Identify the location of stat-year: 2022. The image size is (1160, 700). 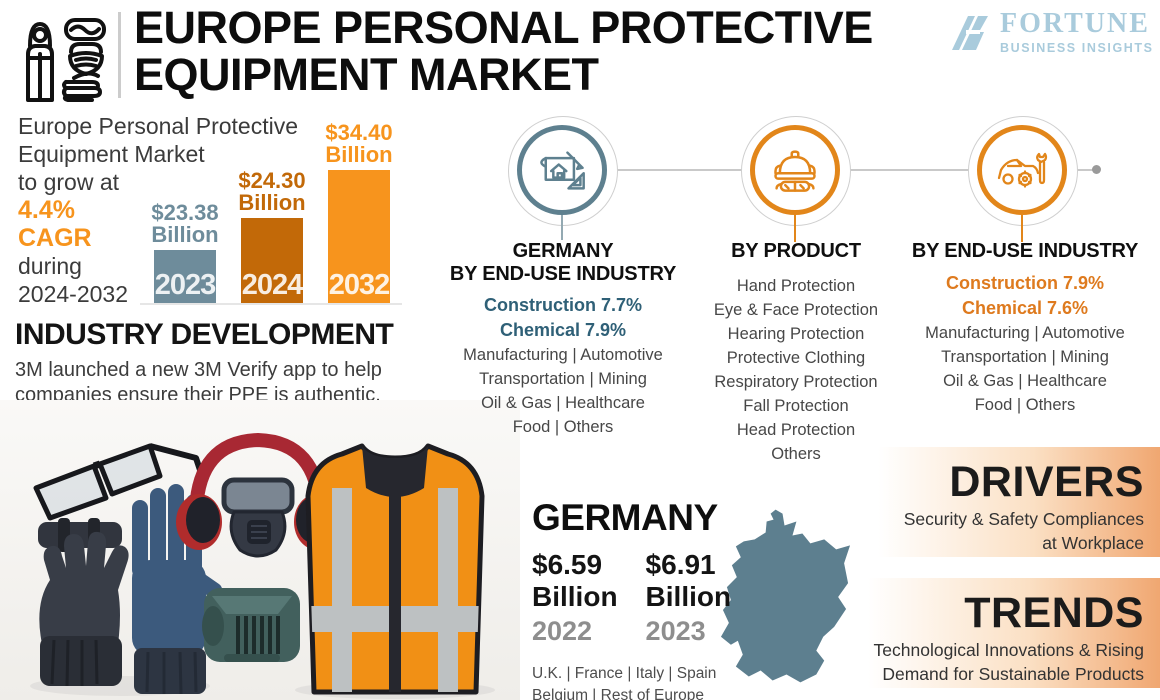
(562, 631).